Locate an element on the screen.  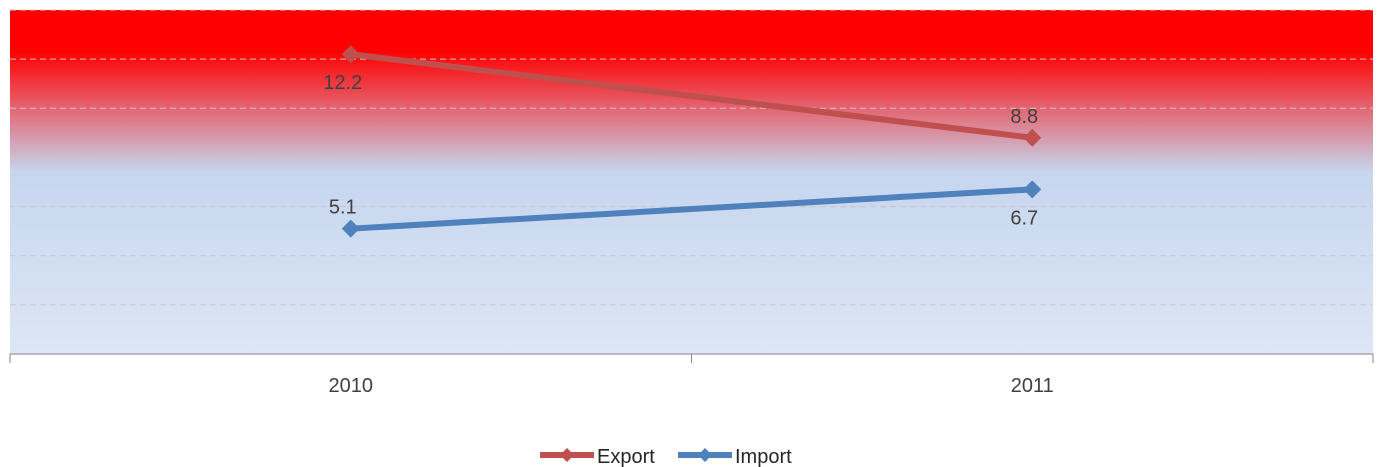
x-axis: 2010 2011 is located at coordinates (691, 375).